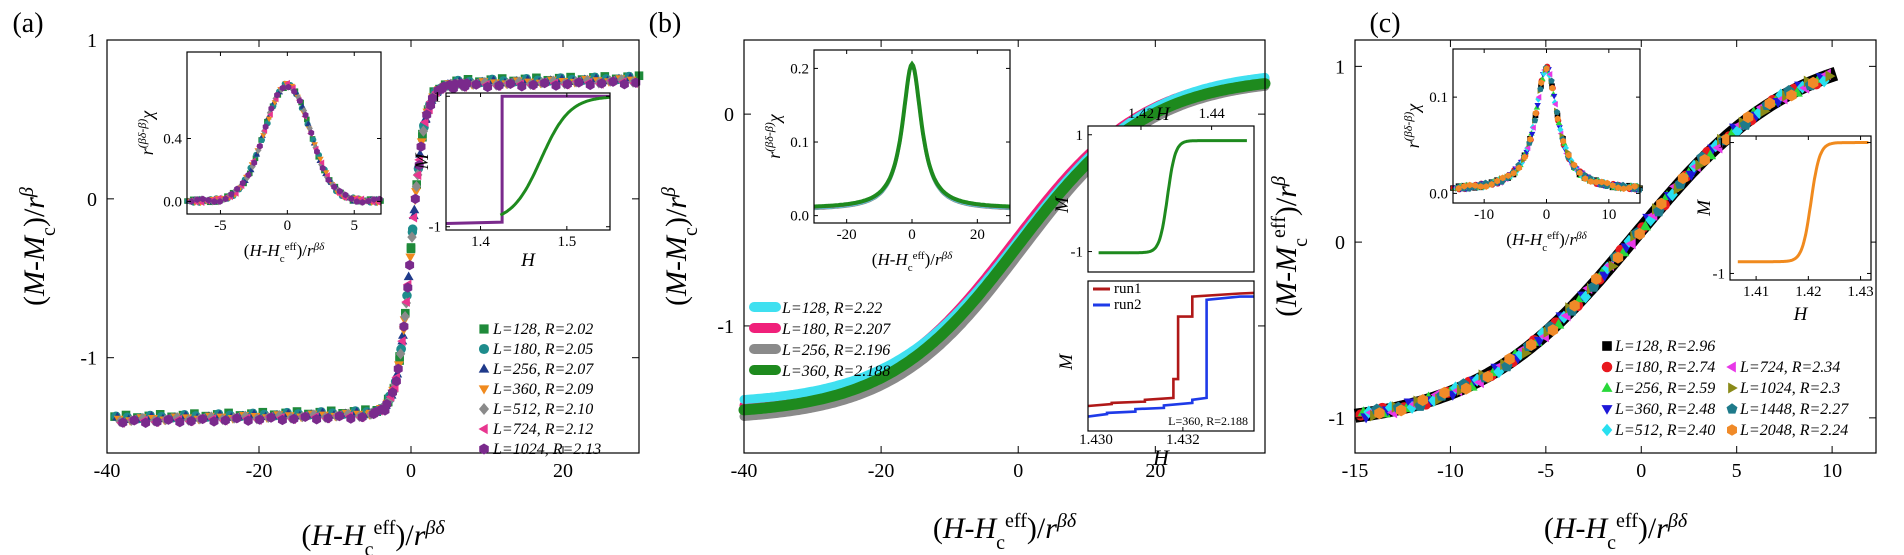 The width and height of the screenshot is (1904, 555). I want to click on inset-frame, so click(1171, 356).